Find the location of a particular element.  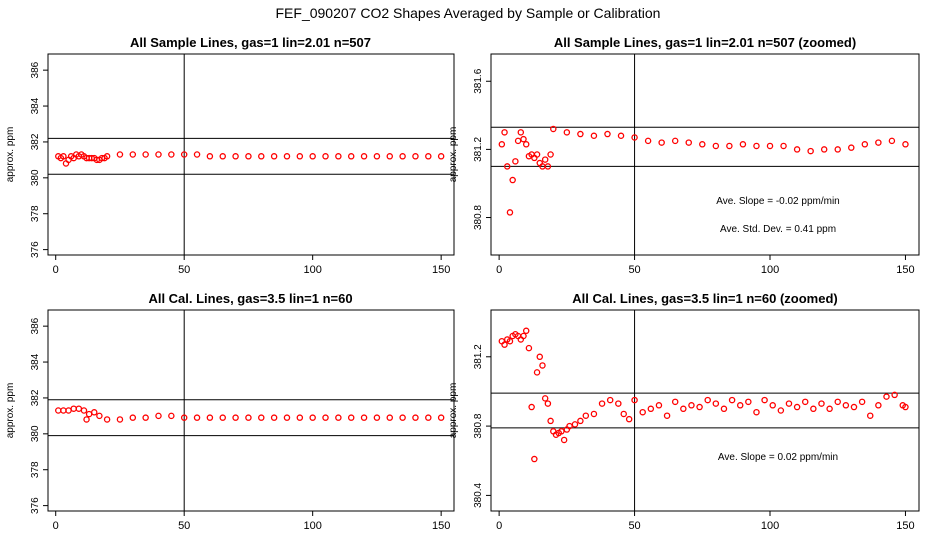

y-tick-label: 380.4 is located at coordinates (478, 494).